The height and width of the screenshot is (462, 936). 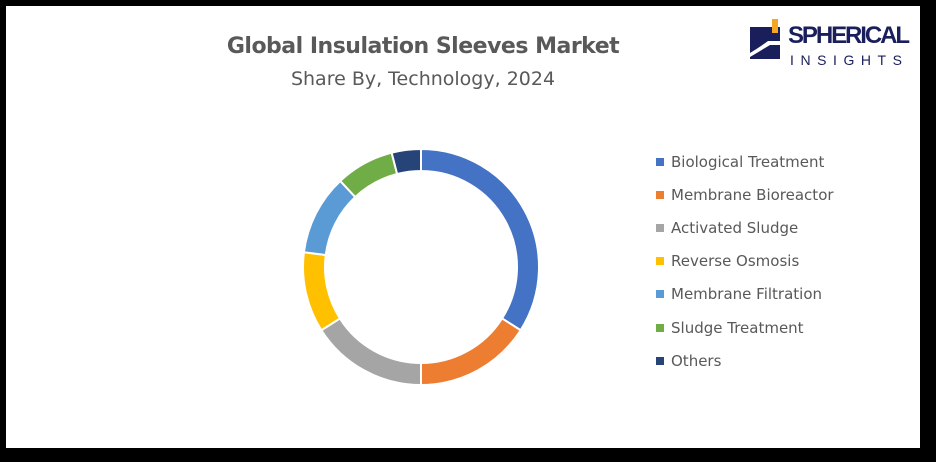 What do you see at coordinates (368, 175) in the screenshot?
I see `donut-slice-sludge-treatment` at bounding box center [368, 175].